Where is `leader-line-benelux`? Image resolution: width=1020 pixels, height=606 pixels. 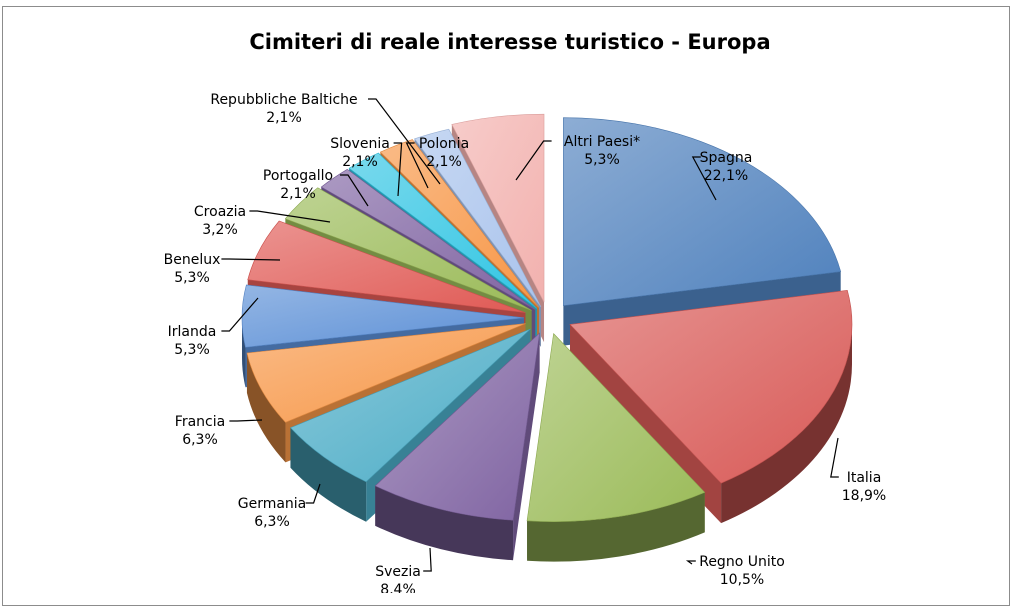
leader-line-benelux is located at coordinates (251, 259).